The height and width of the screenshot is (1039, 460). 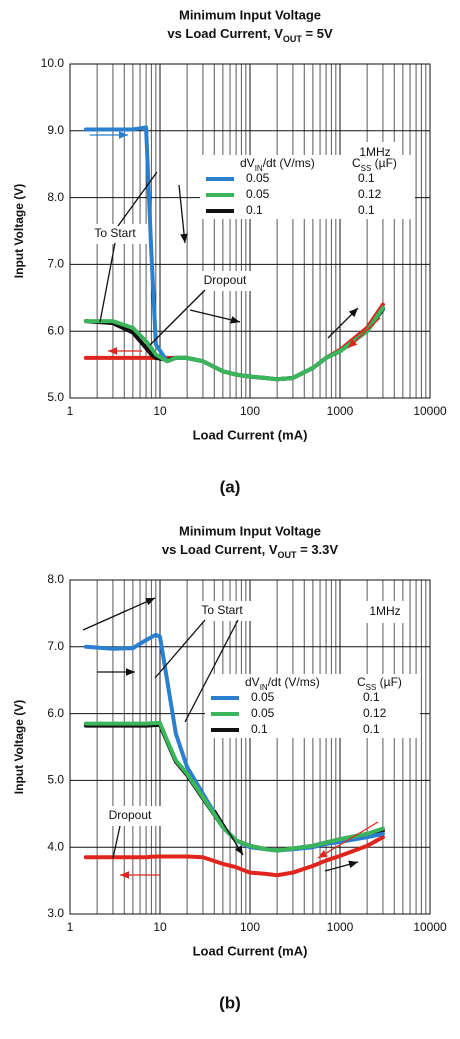 What do you see at coordinates (55, 397) in the screenshot?
I see `y-tick-label: 5.0` at bounding box center [55, 397].